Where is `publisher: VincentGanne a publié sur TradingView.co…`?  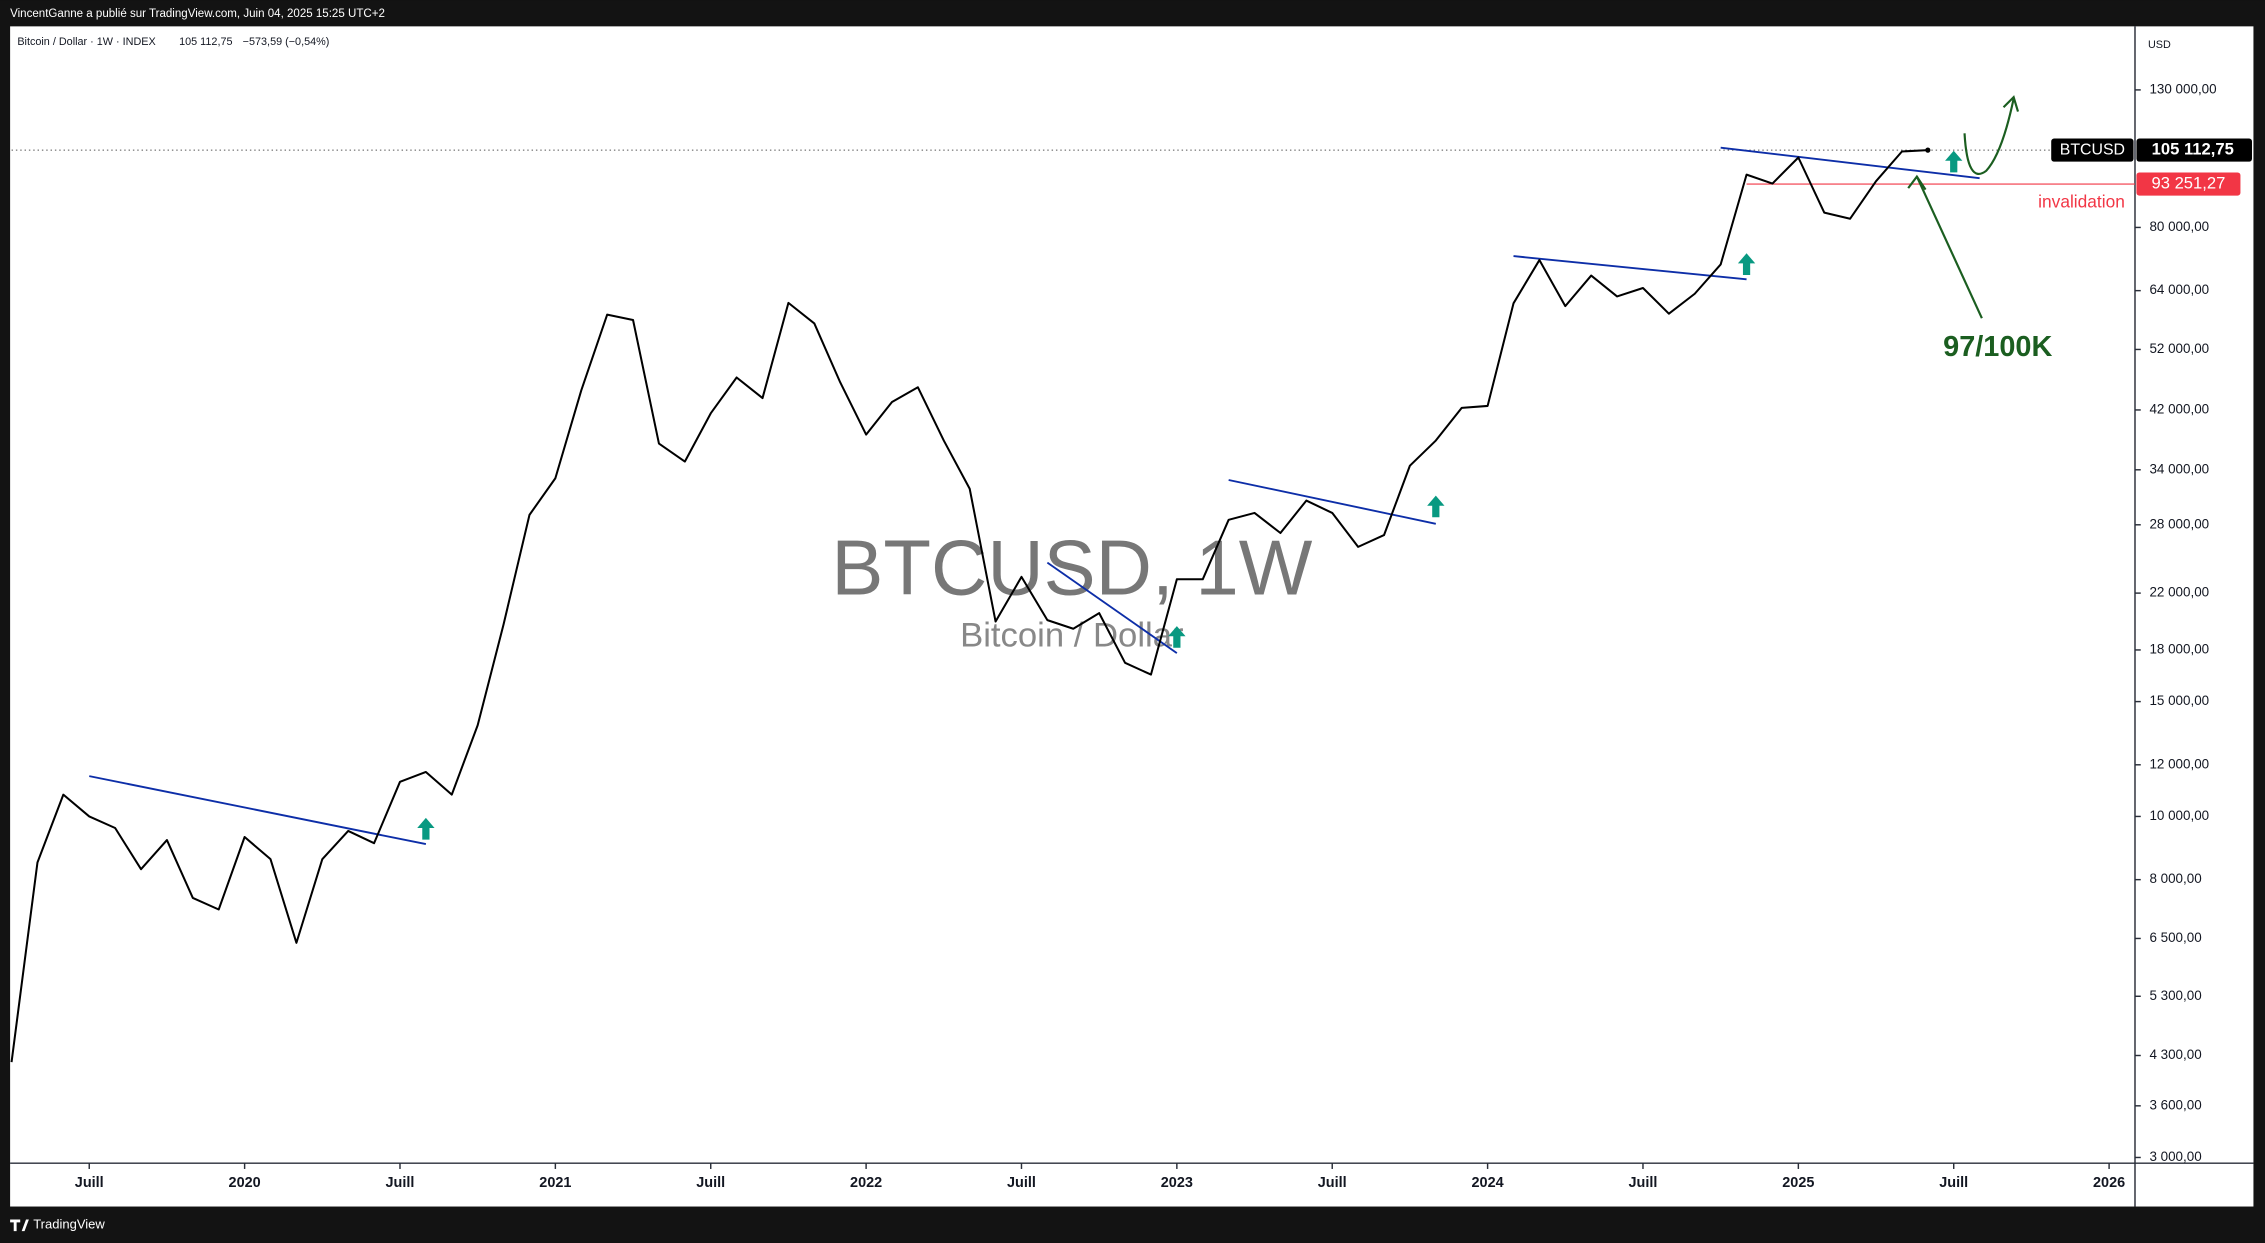
publisher: VincentGanne a publié sur TradingView.co… is located at coordinates (197, 14).